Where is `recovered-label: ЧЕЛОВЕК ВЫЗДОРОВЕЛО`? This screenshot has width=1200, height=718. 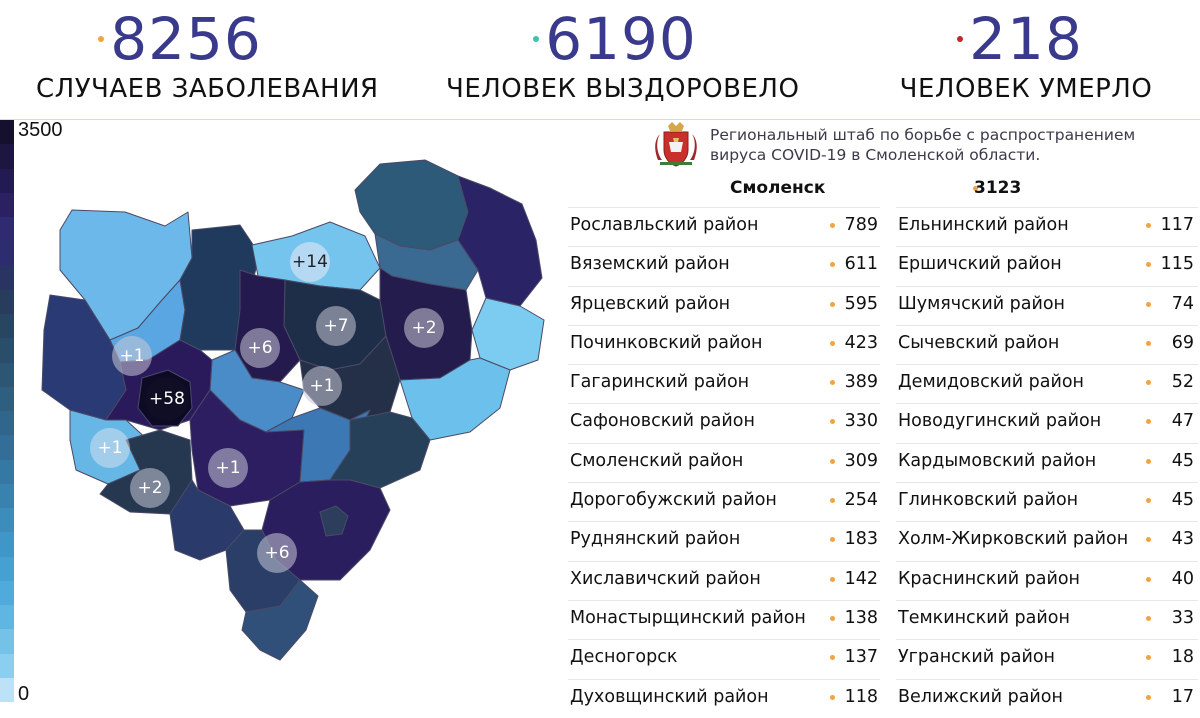 recovered-label: ЧЕЛОВЕК ВЫЗДОРОВЕЛО is located at coordinates (623, 89).